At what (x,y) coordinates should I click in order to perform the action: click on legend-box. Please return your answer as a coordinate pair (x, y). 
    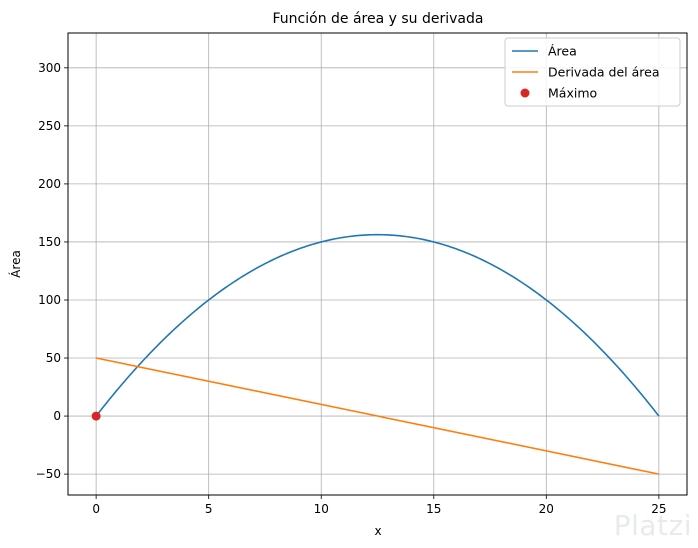
    Looking at the image, I should click on (592, 72).